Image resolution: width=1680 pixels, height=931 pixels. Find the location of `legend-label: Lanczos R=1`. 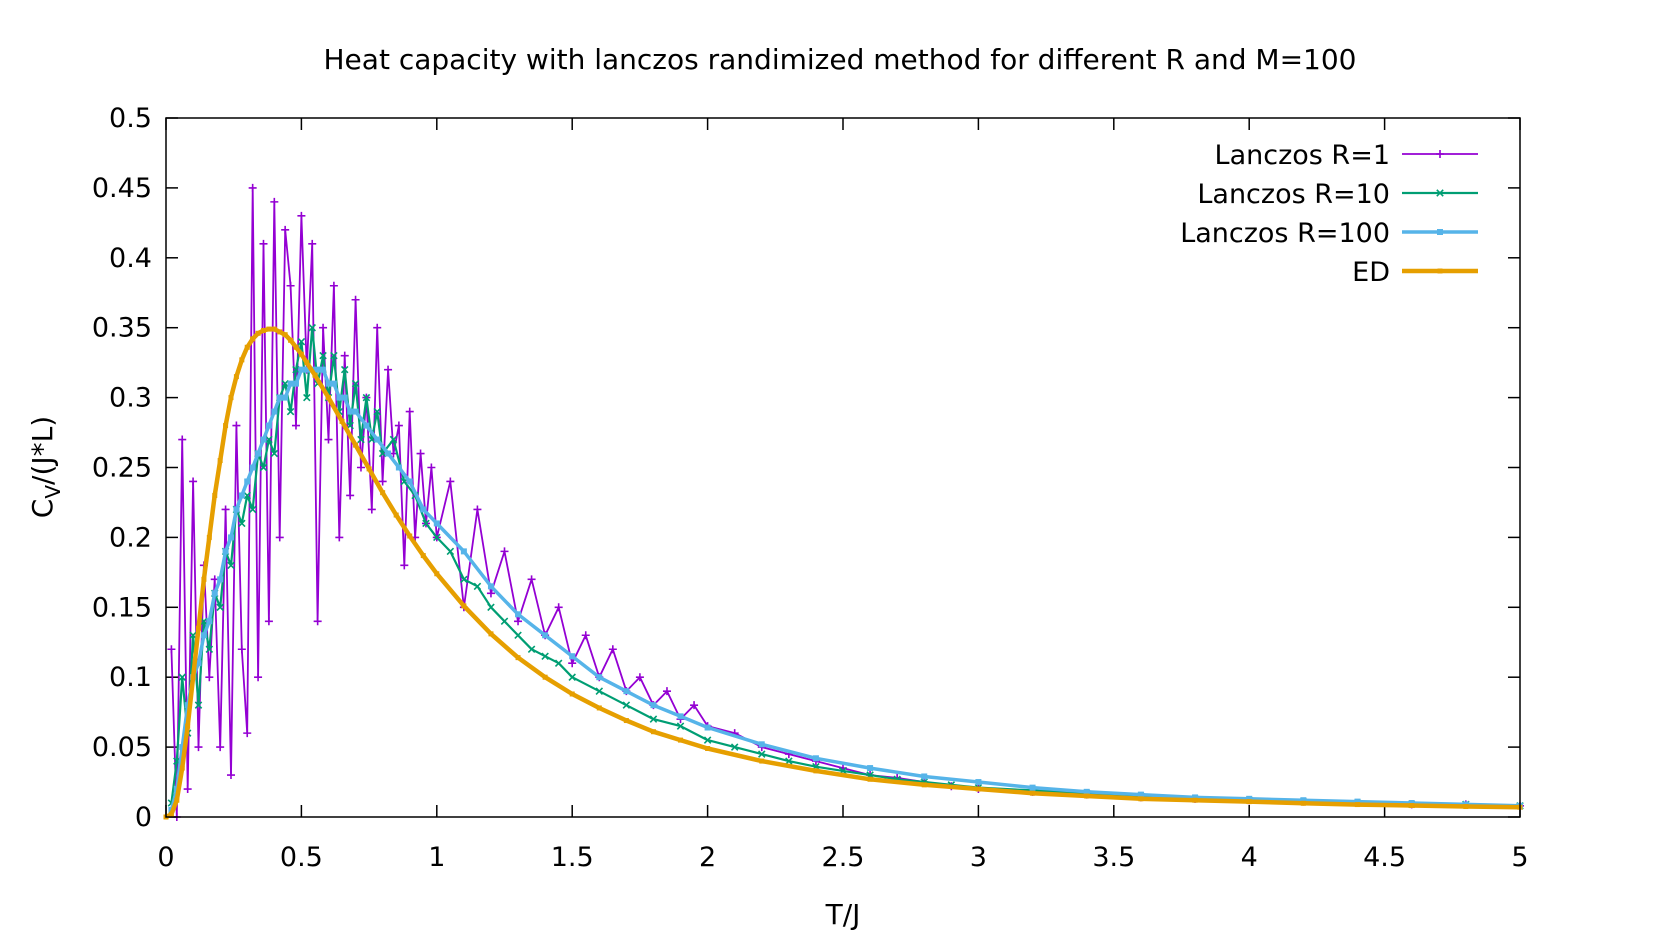

legend-label: Lanczos R=1 is located at coordinates (1302, 155).